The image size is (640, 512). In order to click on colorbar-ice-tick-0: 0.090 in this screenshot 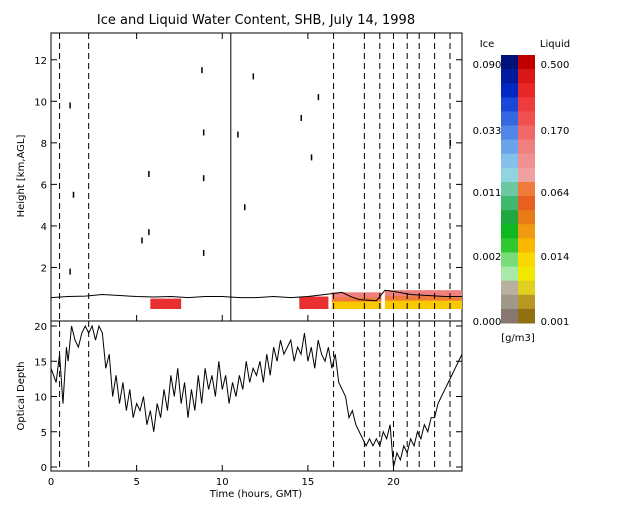, I will do `click(487, 65)`.